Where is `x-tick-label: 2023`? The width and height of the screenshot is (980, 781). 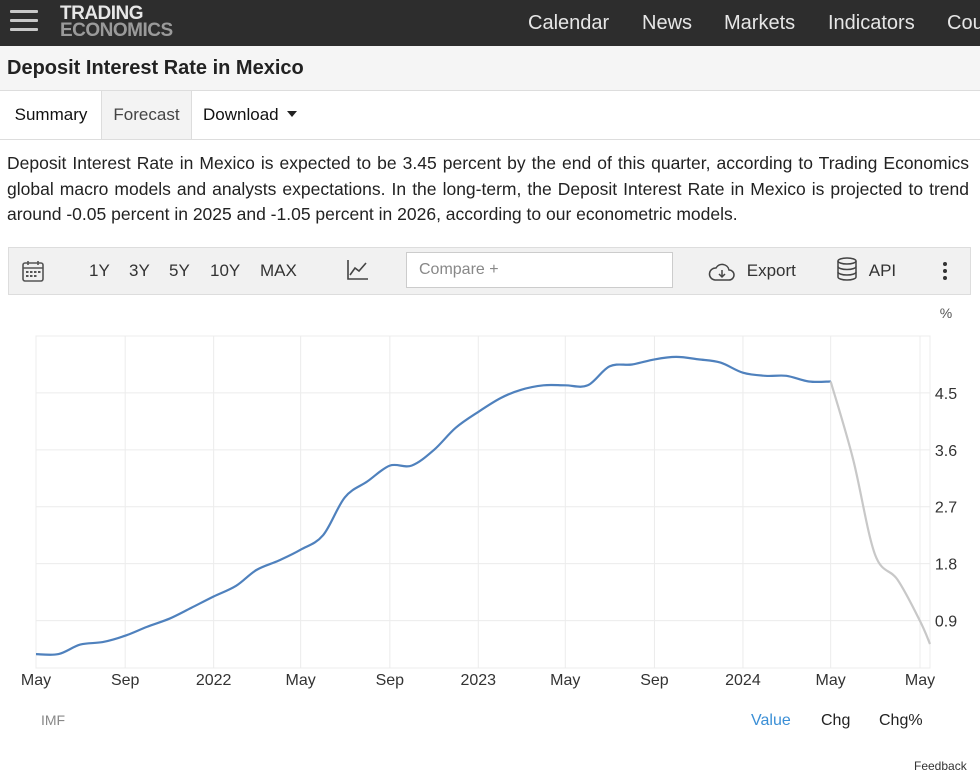
x-tick-label: 2023 is located at coordinates (478, 680).